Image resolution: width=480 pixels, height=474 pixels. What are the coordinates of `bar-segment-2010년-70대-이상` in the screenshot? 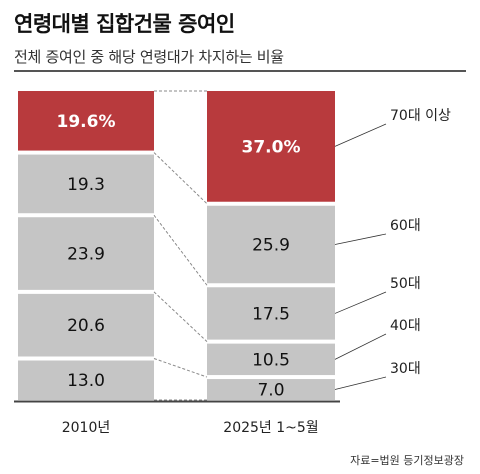 It's located at (86, 121).